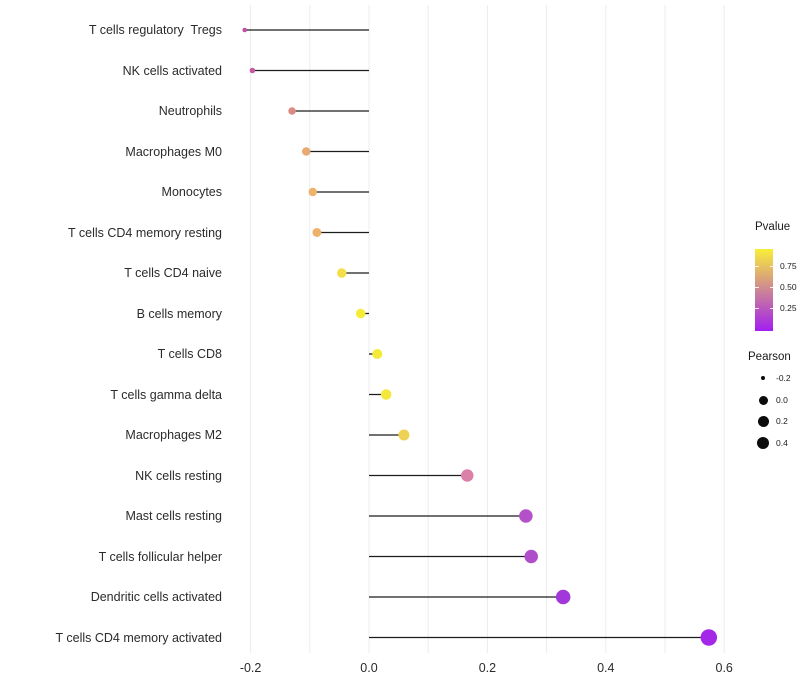  Describe the element at coordinates (155, 30) in the screenshot. I see `category-label: T cells regulatory Tregs` at that location.